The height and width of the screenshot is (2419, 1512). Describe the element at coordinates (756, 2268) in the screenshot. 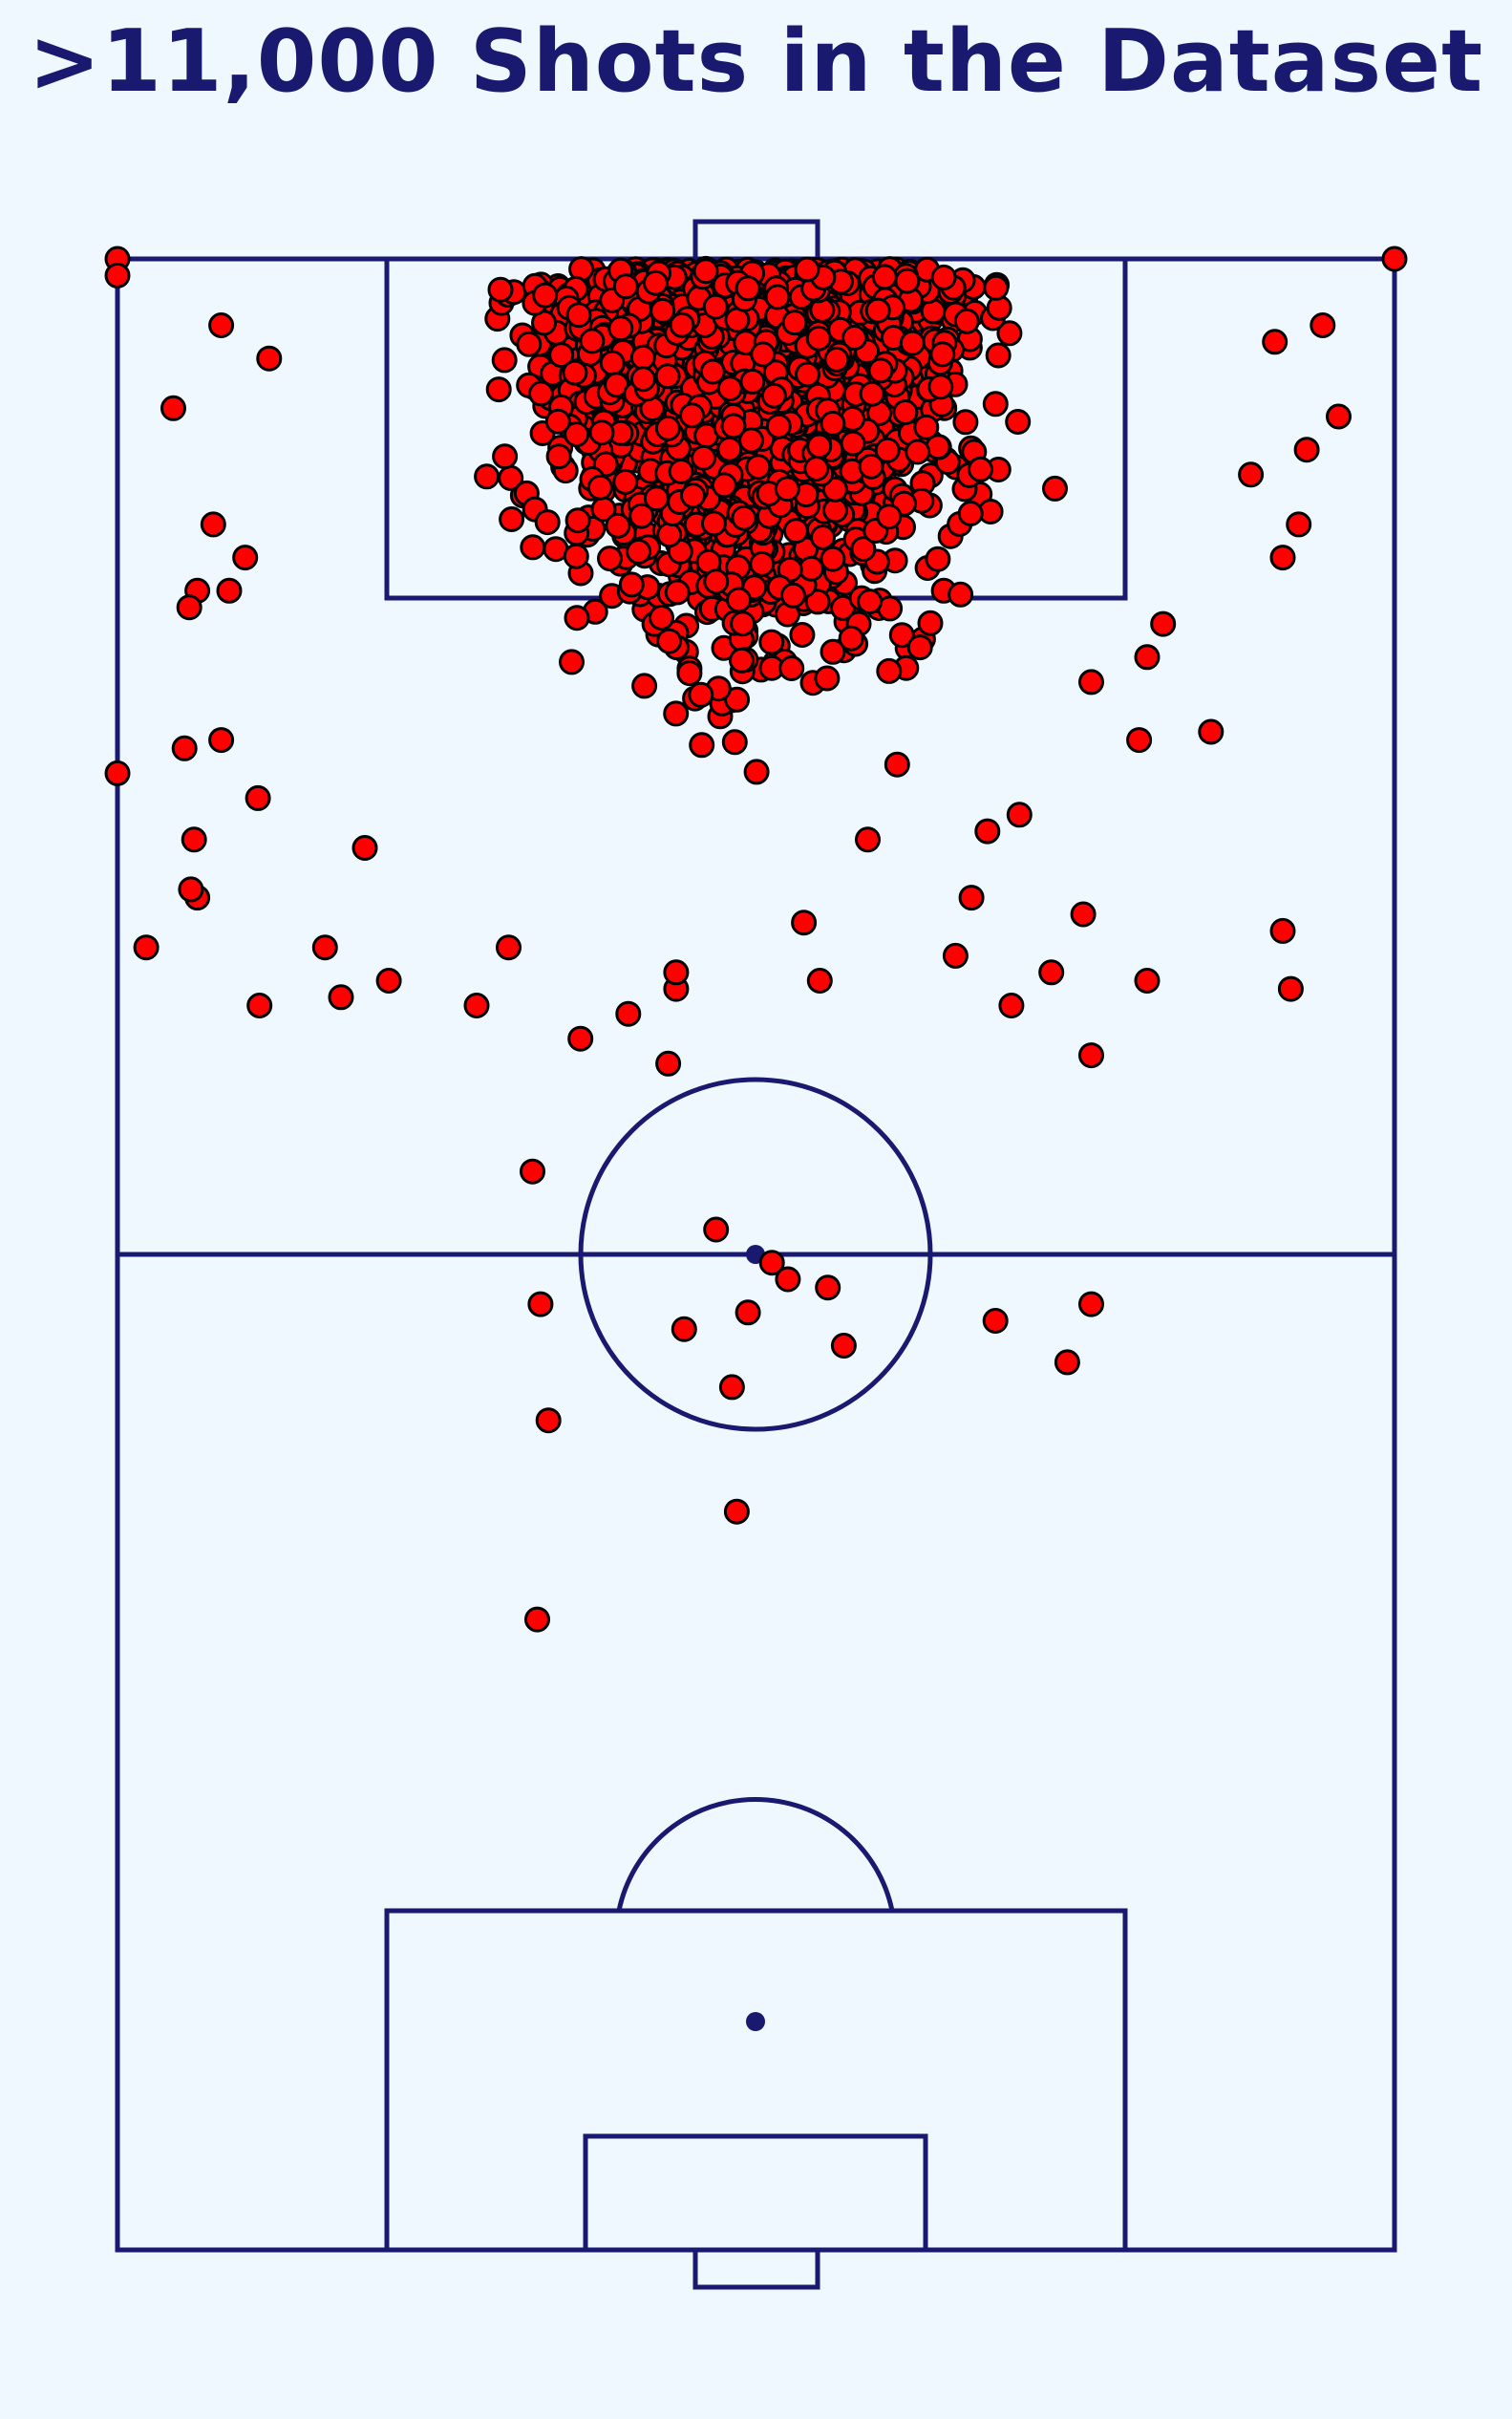

I see `bottom-goal` at that location.